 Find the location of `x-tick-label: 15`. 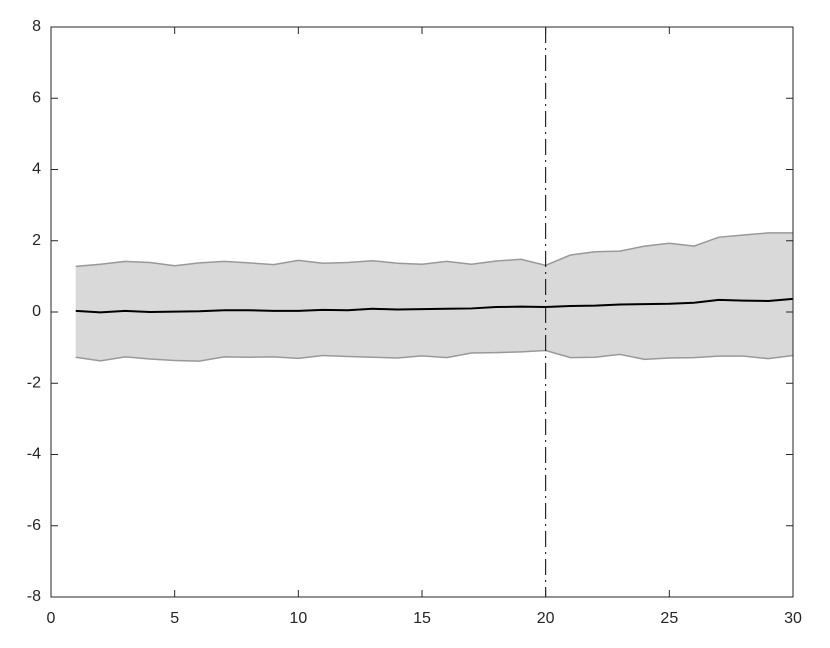

x-tick-label: 15 is located at coordinates (422, 618).